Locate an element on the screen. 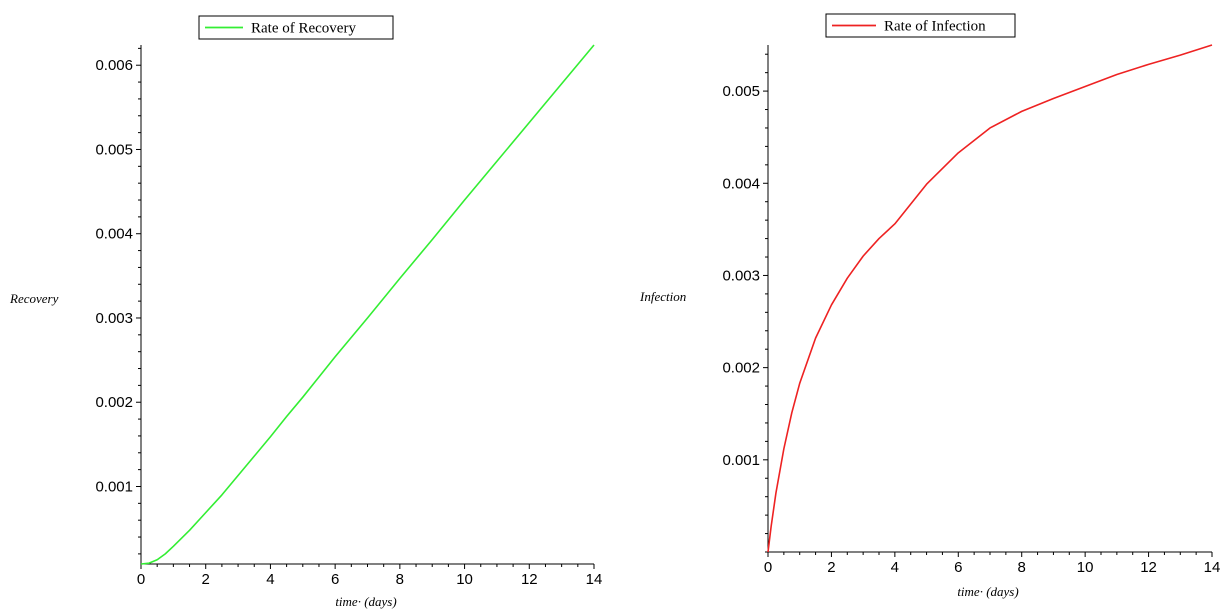  chart1-y-tick-label: 0.002 is located at coordinates (114, 402).